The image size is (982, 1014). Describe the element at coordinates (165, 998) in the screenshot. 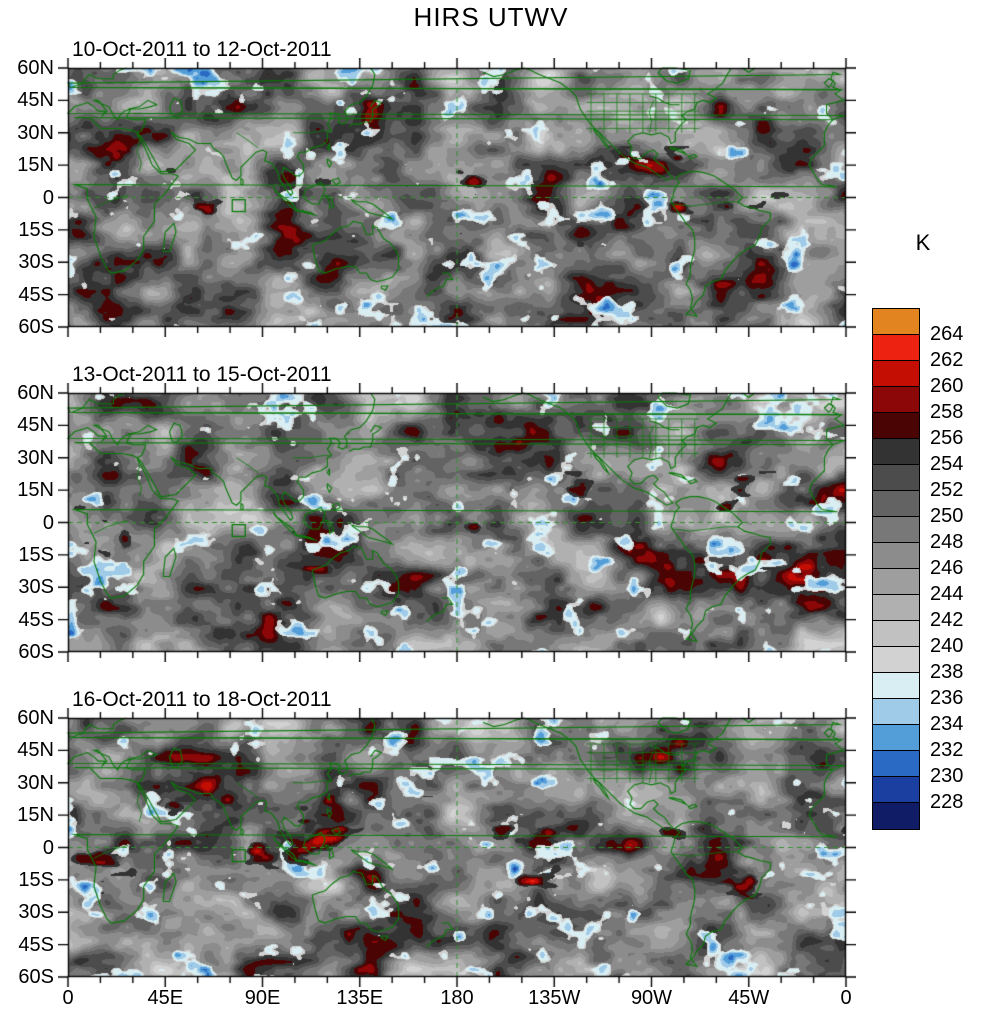

I see `lon-tick-label: 45E` at that location.